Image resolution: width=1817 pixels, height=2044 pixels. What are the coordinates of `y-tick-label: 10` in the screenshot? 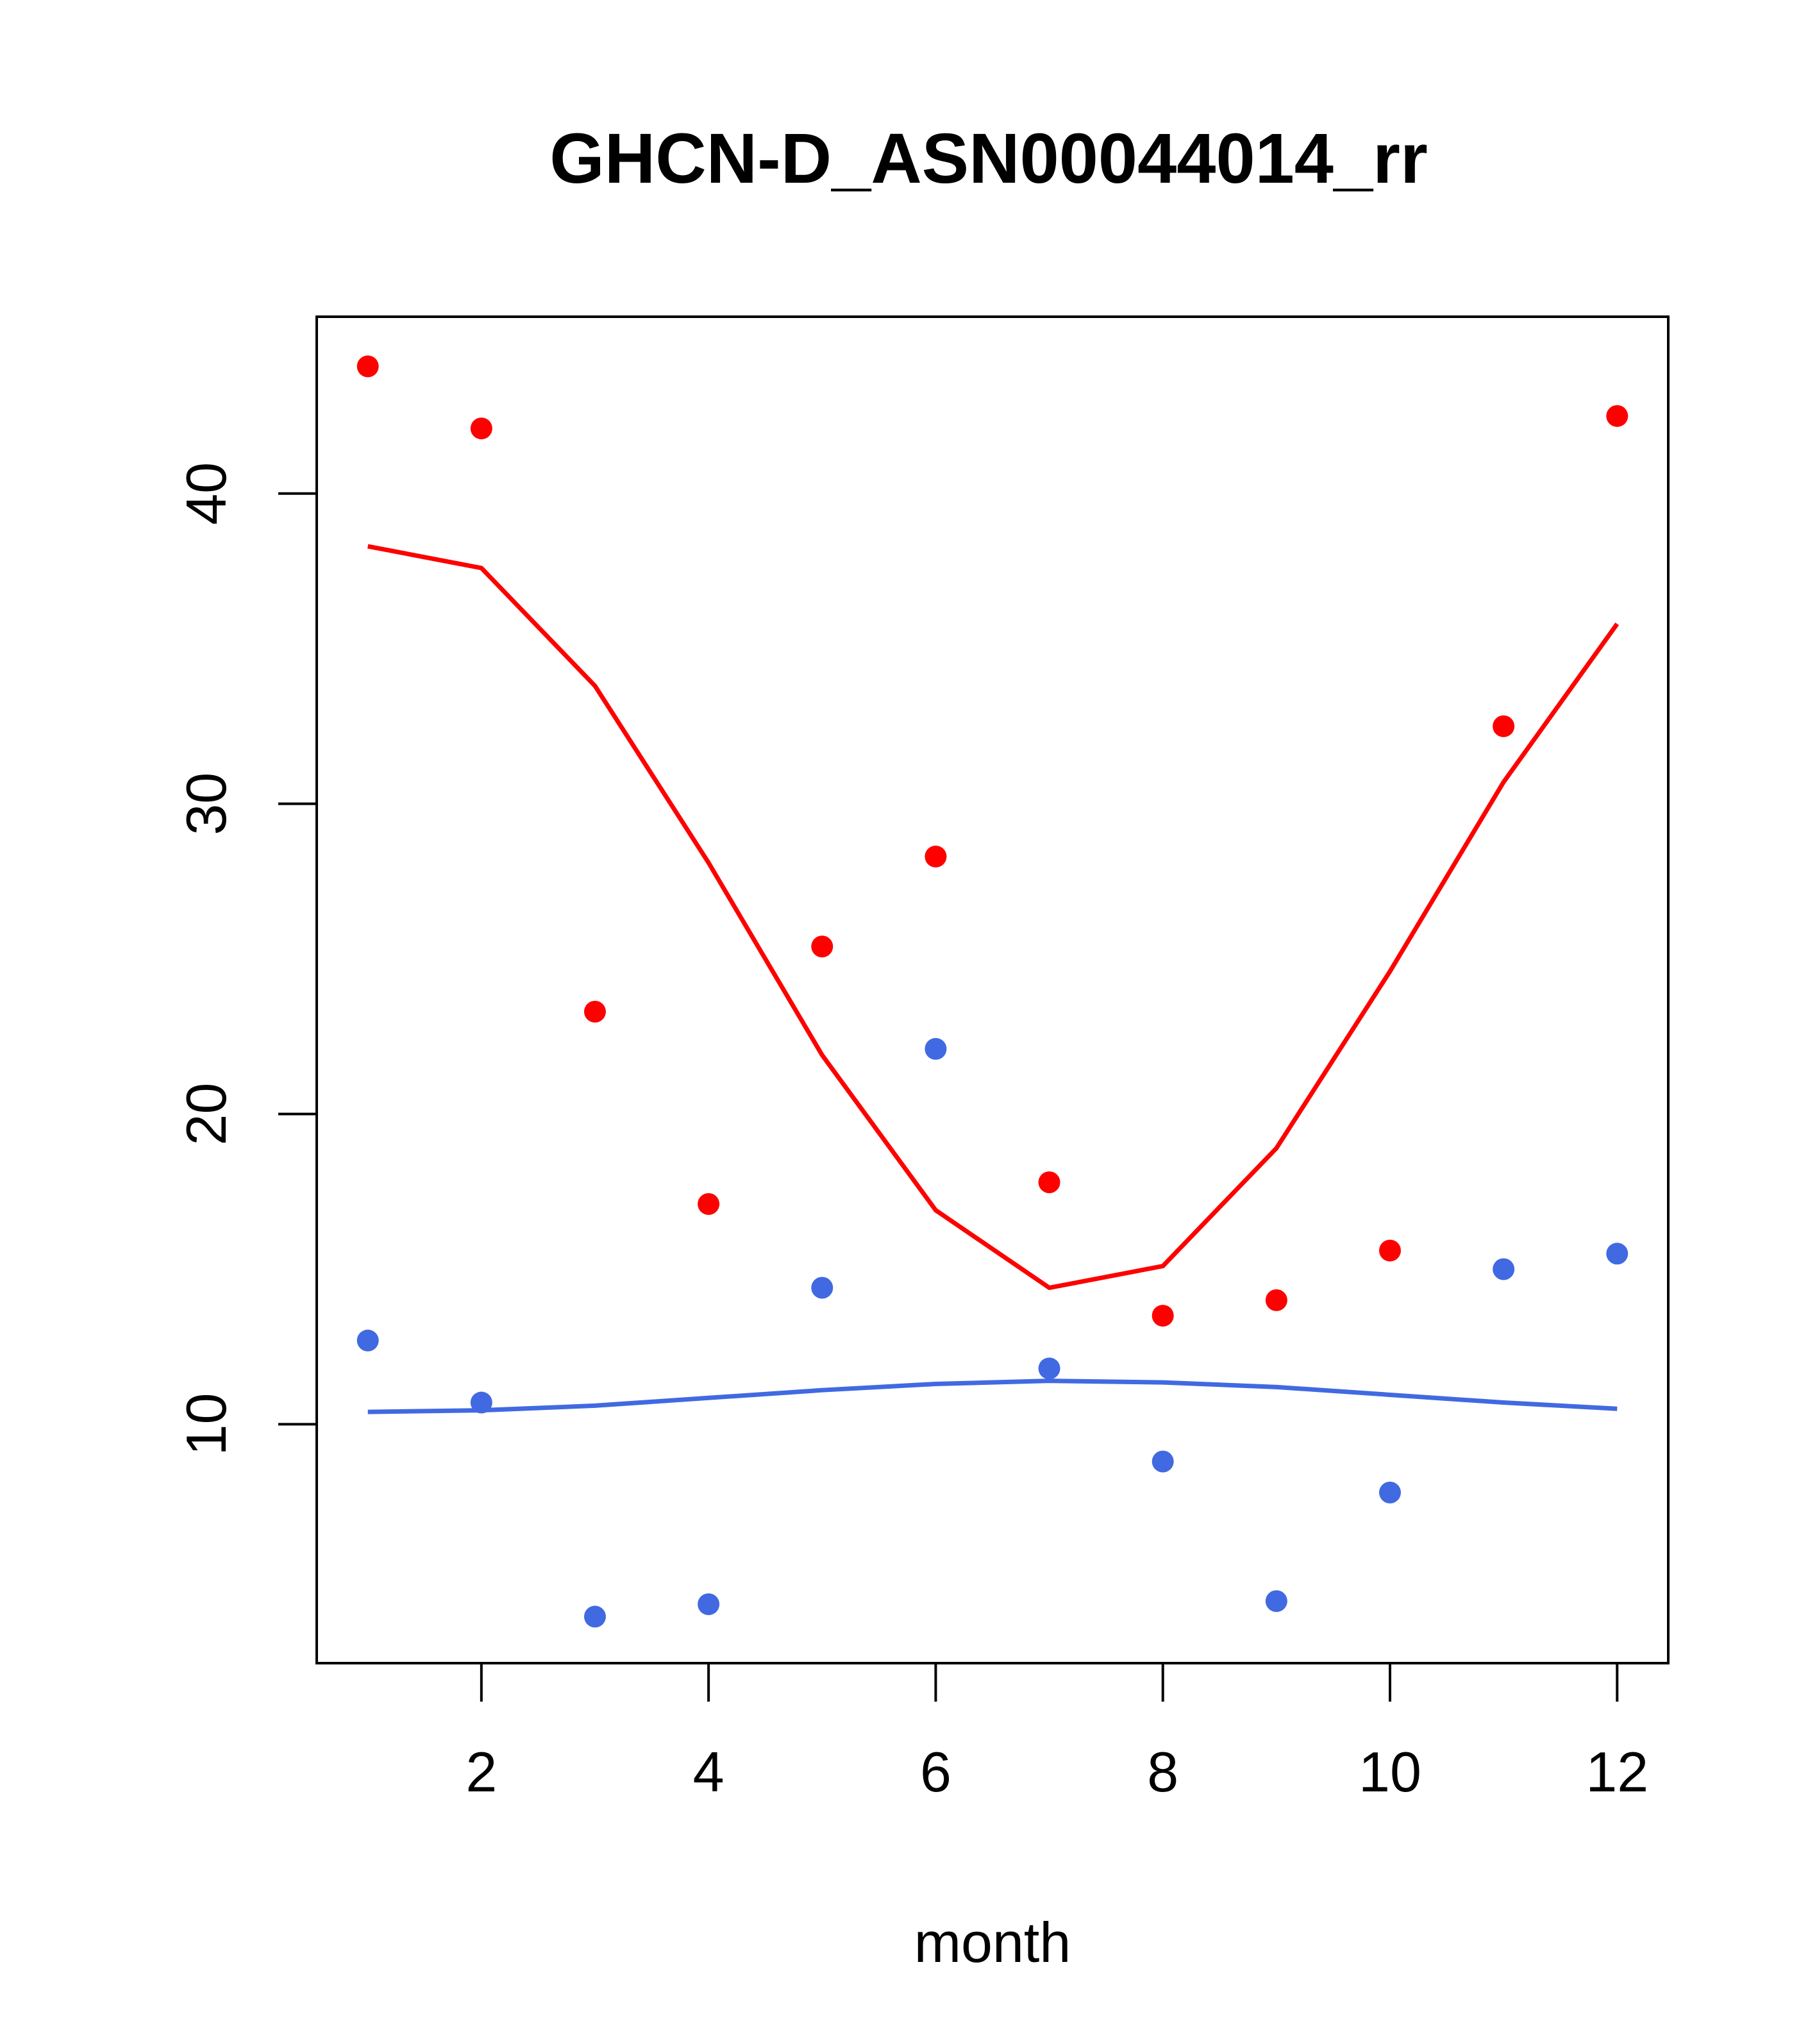 It's located at (206, 1424).